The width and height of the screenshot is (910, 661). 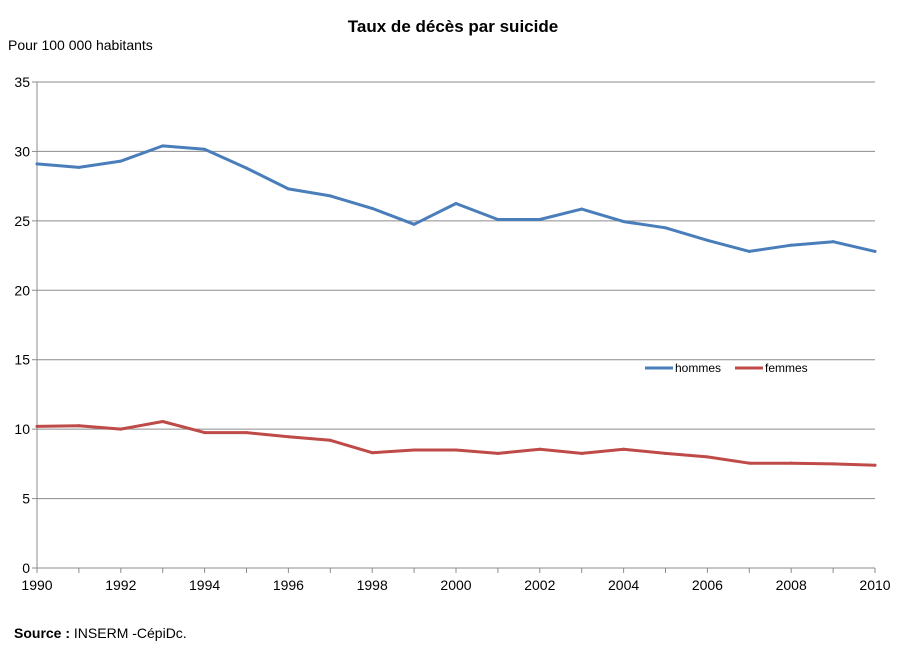 I want to click on y-tick-label: 35, so click(x=22, y=82).